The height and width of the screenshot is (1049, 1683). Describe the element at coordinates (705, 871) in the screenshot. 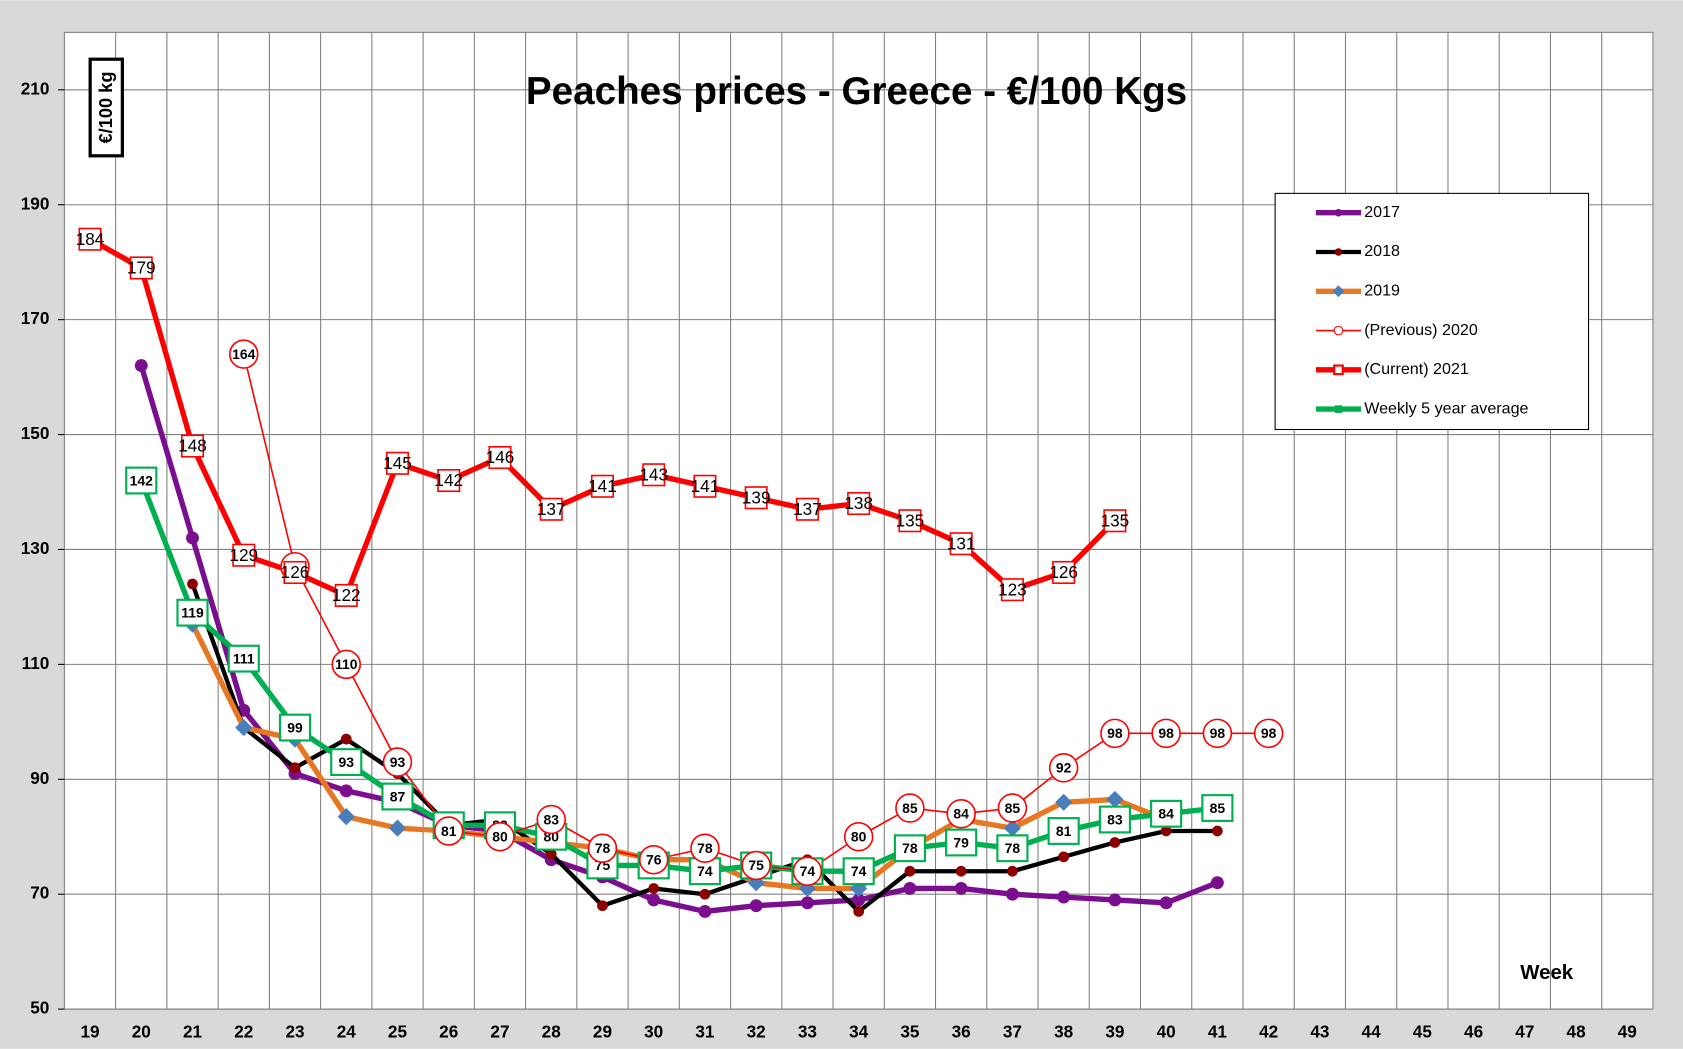

I see `data-label: 74` at that location.